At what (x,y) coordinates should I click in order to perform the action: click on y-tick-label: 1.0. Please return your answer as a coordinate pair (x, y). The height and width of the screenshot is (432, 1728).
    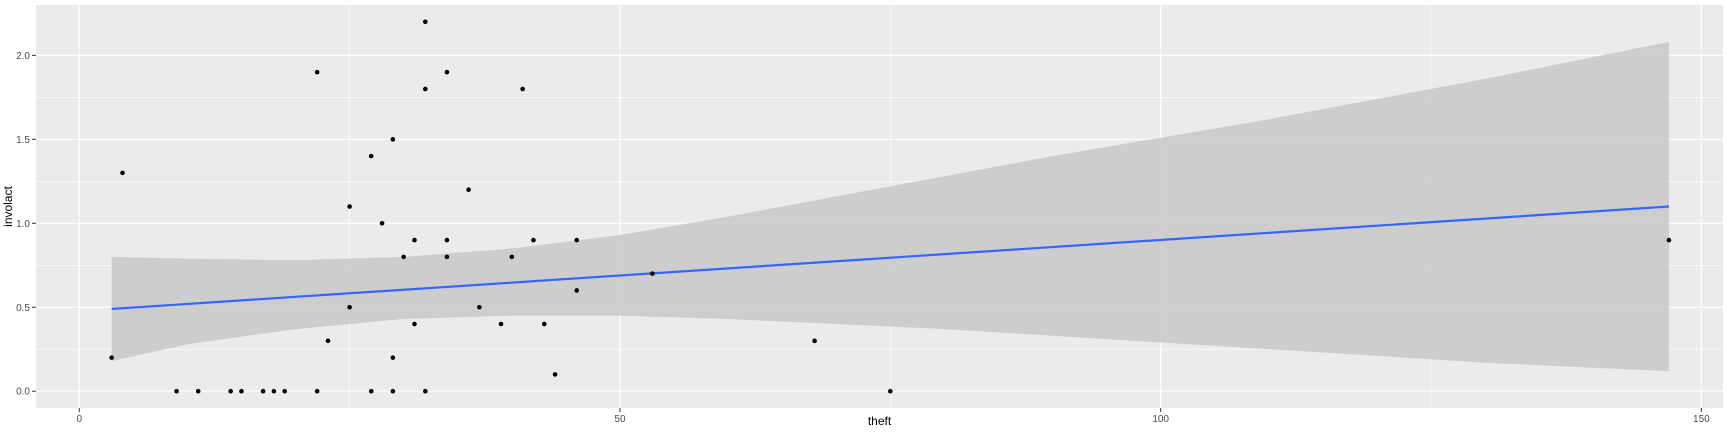
    Looking at the image, I should click on (23, 224).